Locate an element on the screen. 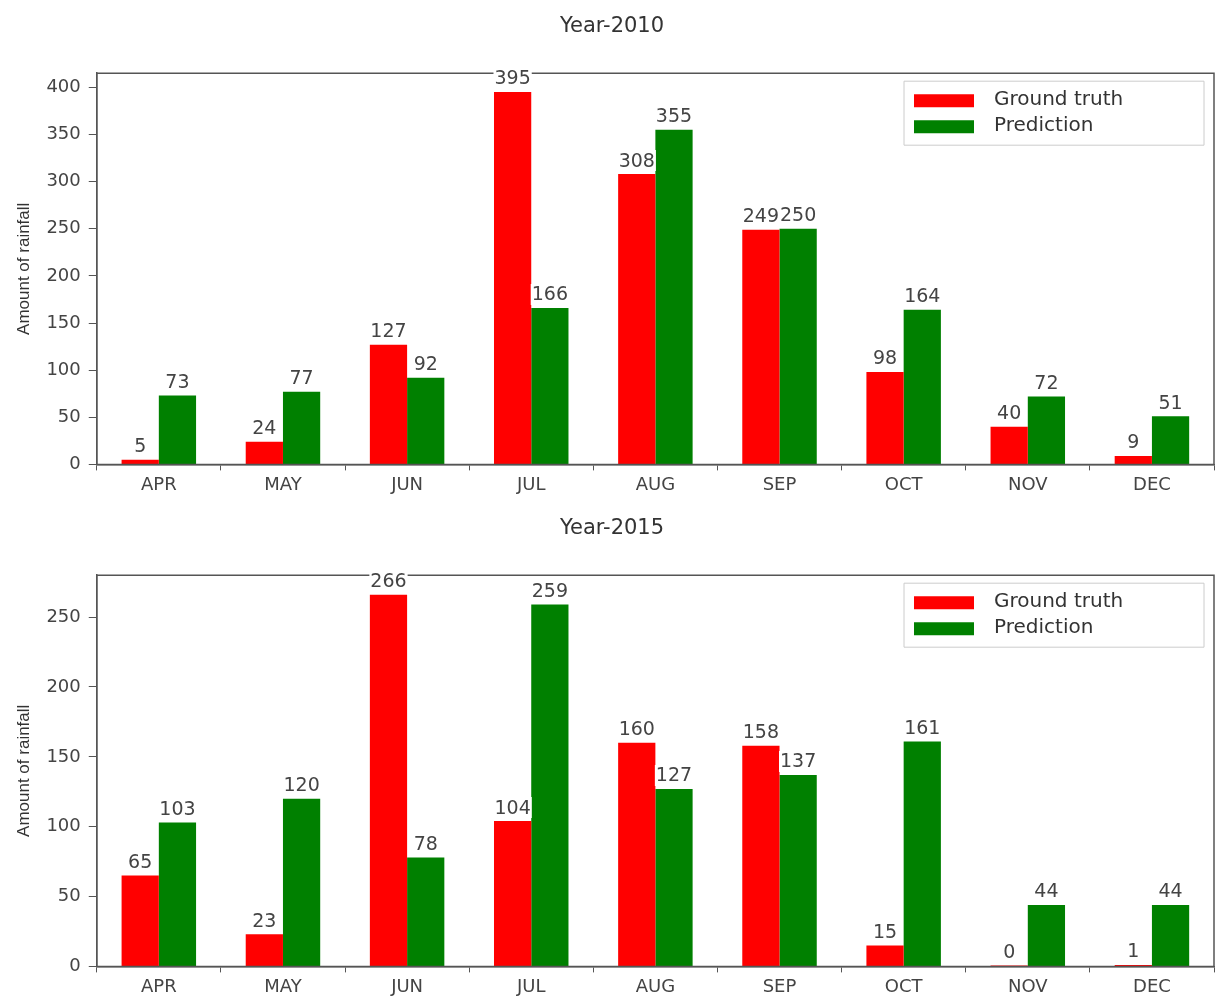  data-label: 0 is located at coordinates (1009, 950).